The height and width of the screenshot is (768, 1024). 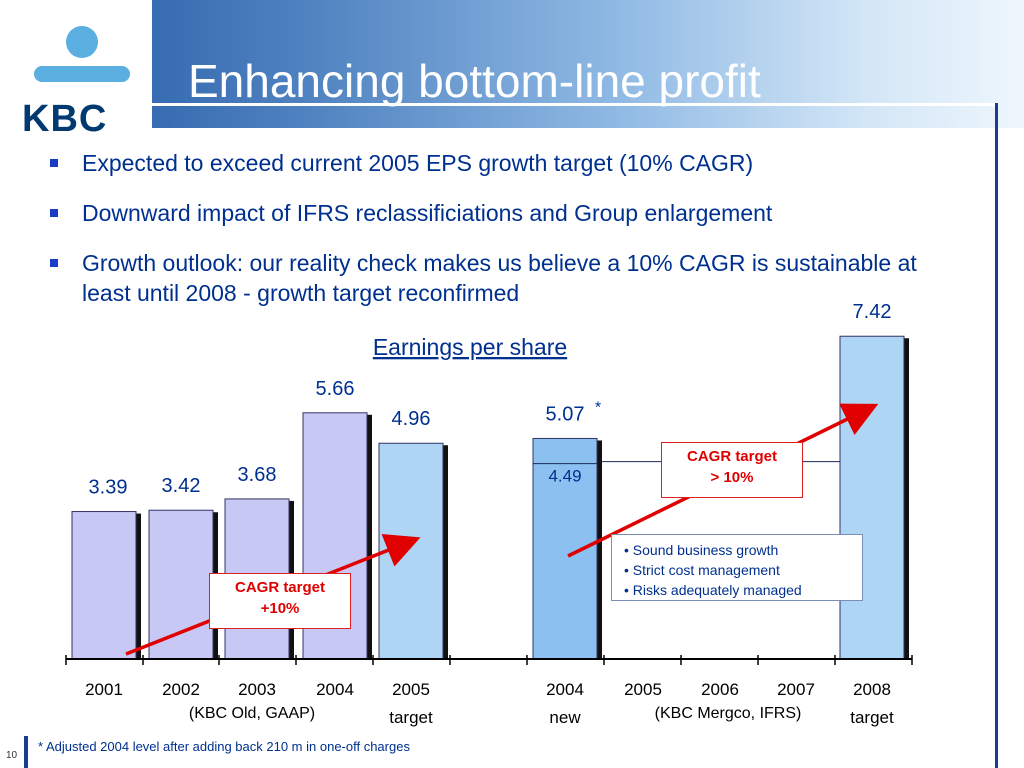 What do you see at coordinates (731, 456) in the screenshot?
I see `cagr-right-line1: CAGR target` at bounding box center [731, 456].